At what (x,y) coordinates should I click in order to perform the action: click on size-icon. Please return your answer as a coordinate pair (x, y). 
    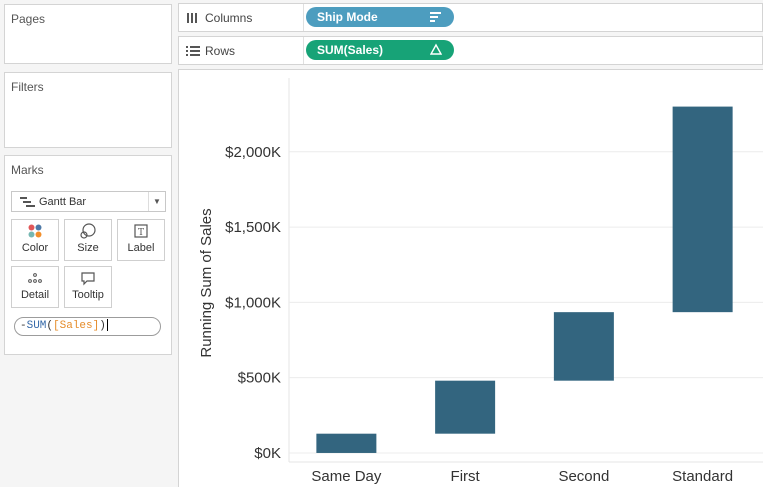
    Looking at the image, I should click on (88, 231).